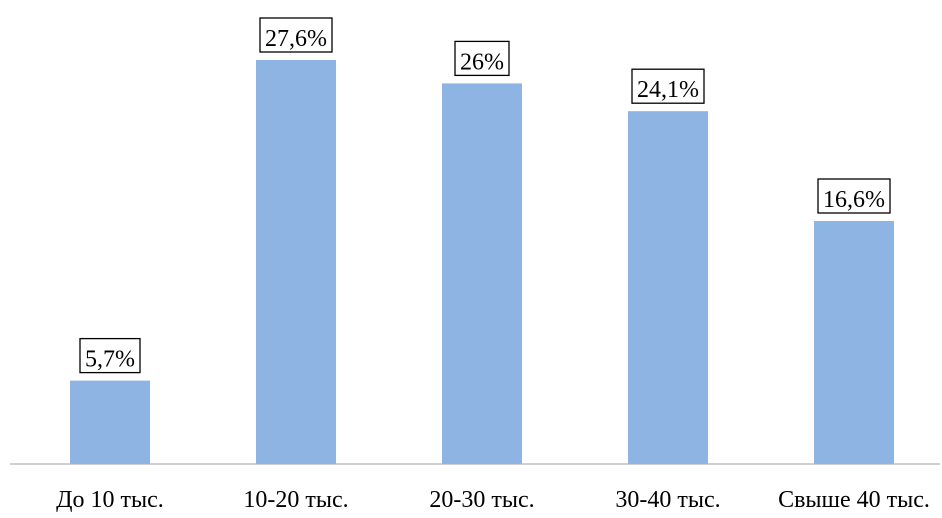 This screenshot has height=518, width=942. Describe the element at coordinates (667, 500) in the screenshot. I see `category-label-4: 30-40 тыс.` at that location.